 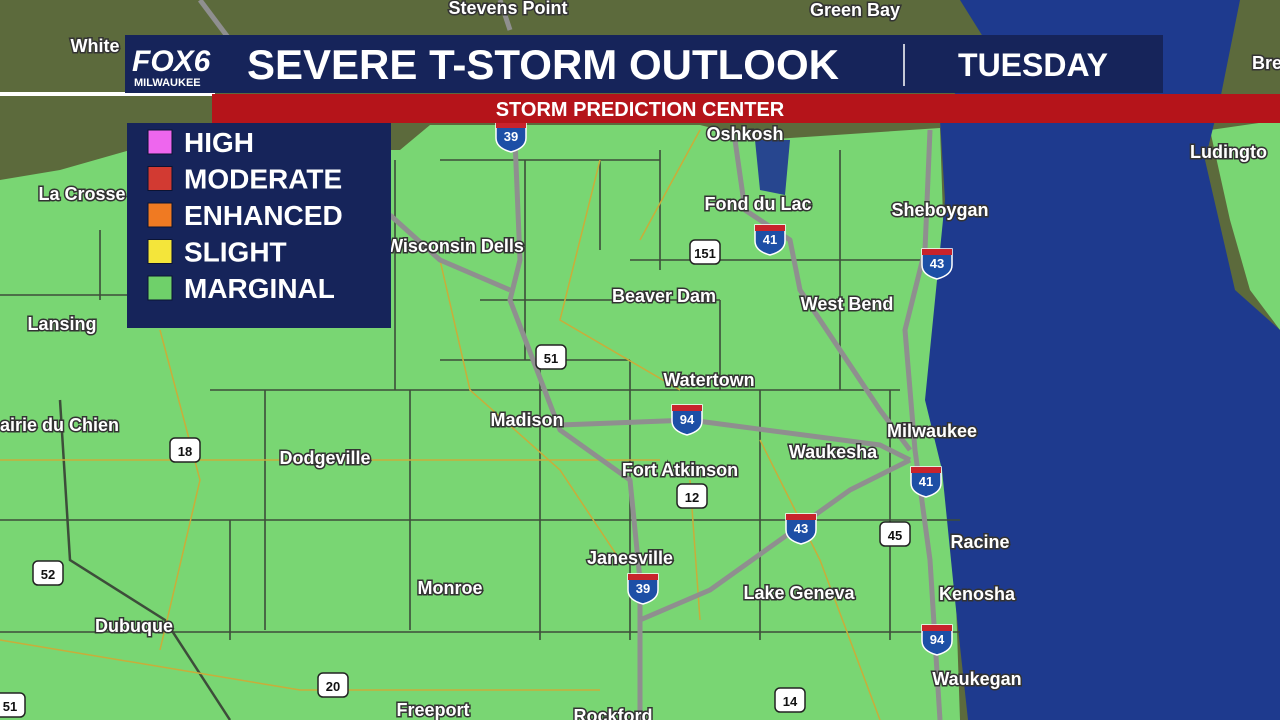 What do you see at coordinates (977, 594) in the screenshot?
I see `city-label: Kenosha` at bounding box center [977, 594].